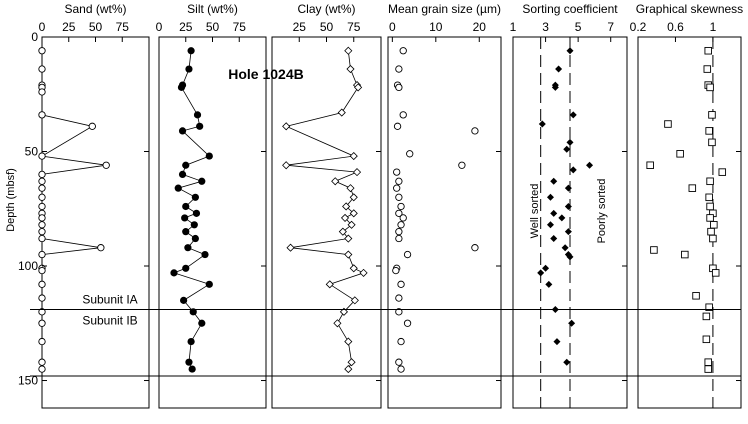  Describe the element at coordinates (675, 27) in the screenshot. I see `x-tick-label: 0.6` at that location.